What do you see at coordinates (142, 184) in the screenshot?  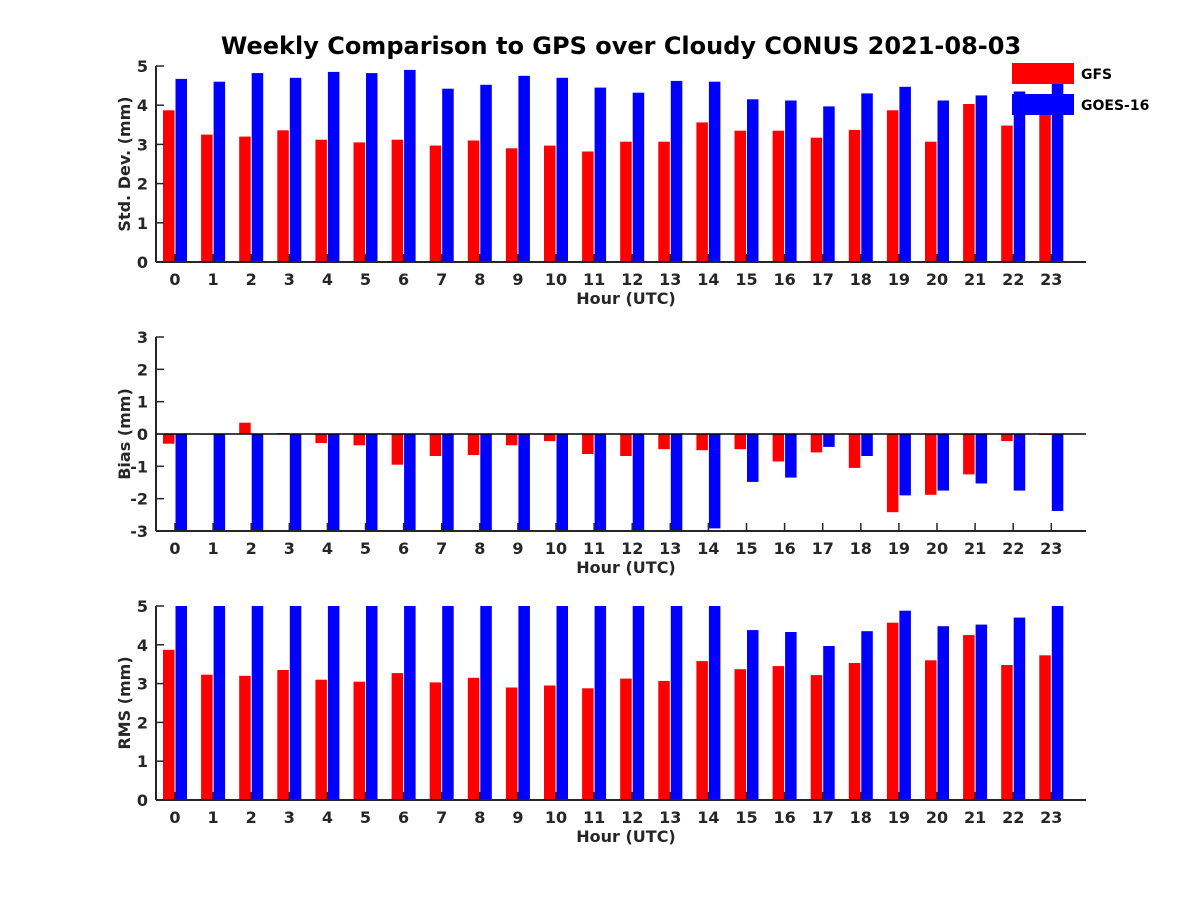 I see `y-tick-label: 2` at bounding box center [142, 184].